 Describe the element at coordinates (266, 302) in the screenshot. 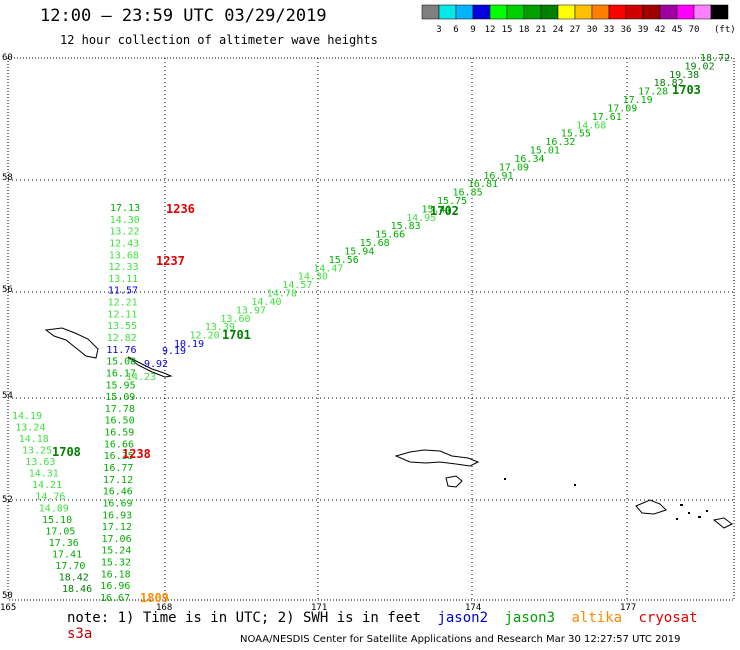

I see `wave-height-label: 14.40` at that location.